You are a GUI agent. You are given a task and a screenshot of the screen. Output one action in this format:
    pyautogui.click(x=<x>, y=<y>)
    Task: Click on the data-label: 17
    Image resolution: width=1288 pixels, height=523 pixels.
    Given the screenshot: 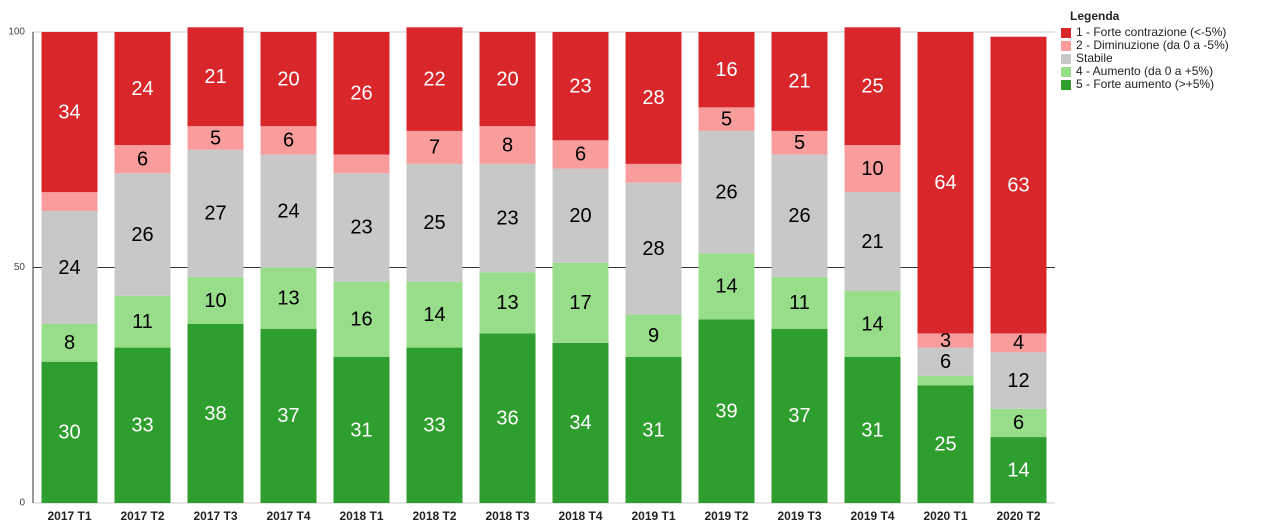 What is the action you would take?
    pyautogui.click(x=580, y=303)
    